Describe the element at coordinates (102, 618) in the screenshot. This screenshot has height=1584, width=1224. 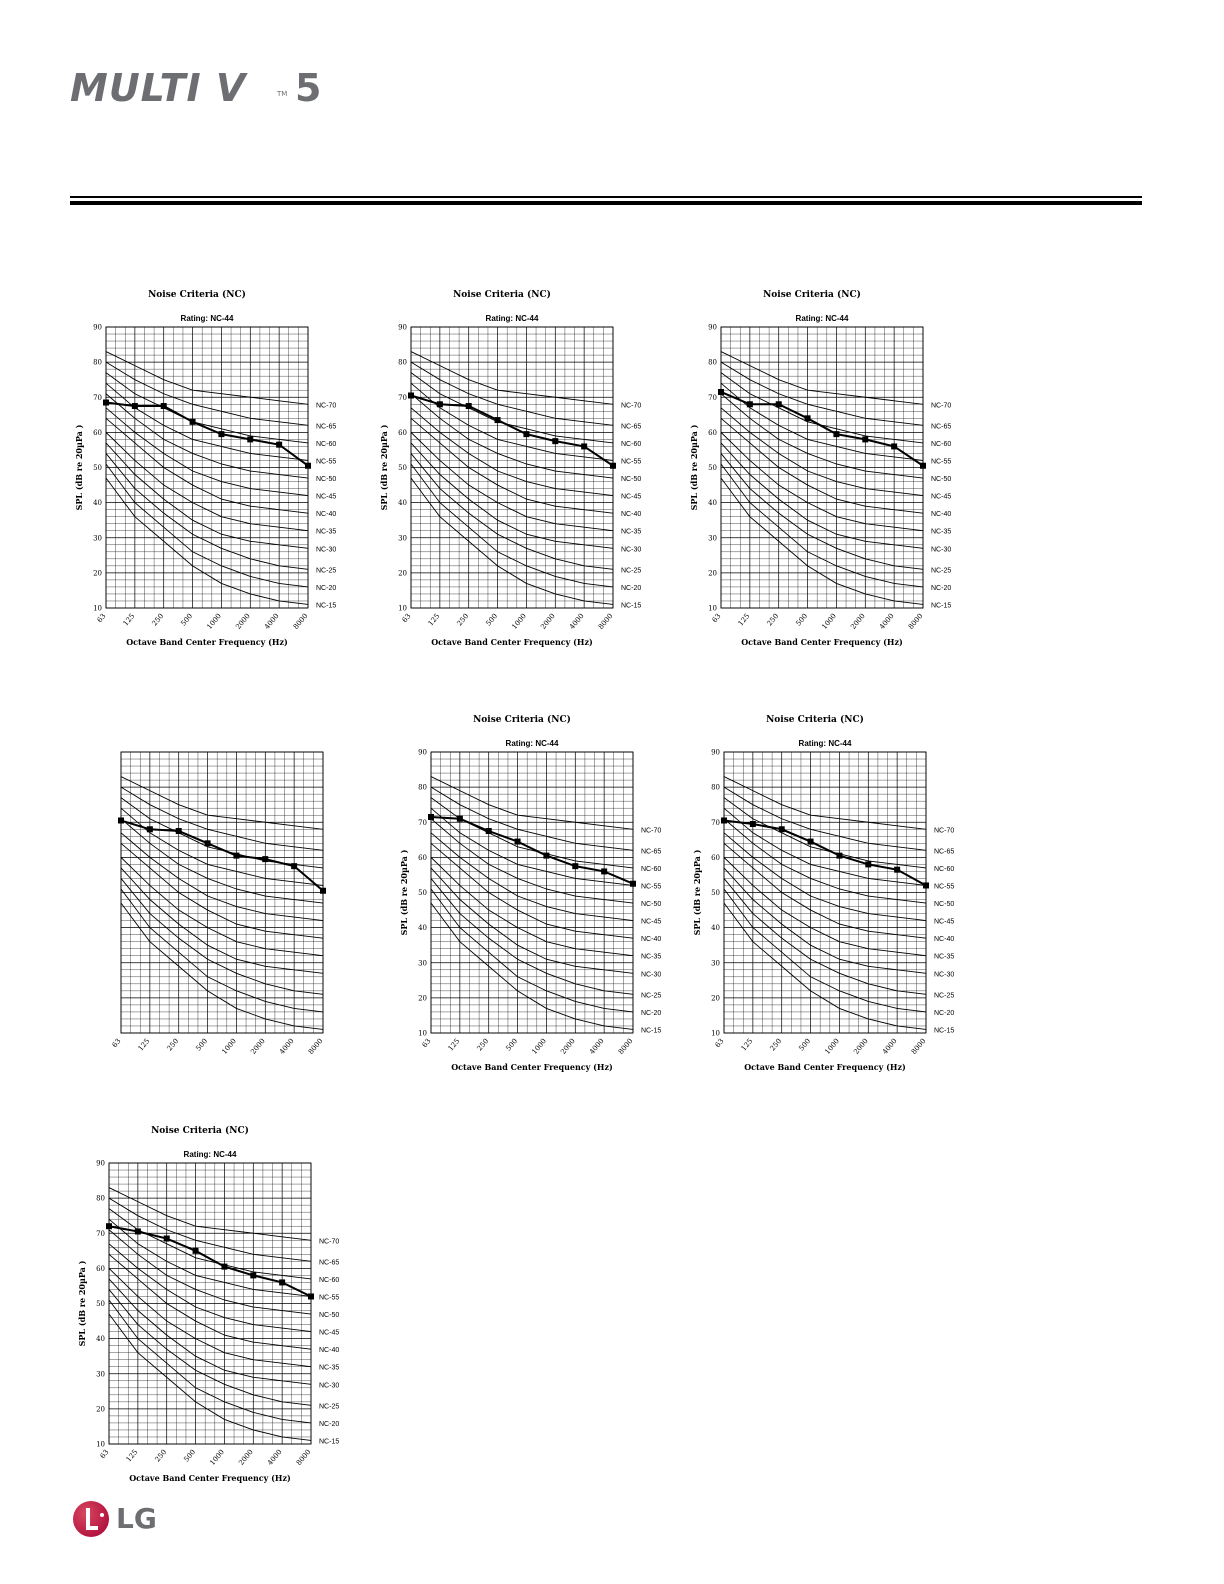
I see `x-tick-label: 63` at that location.